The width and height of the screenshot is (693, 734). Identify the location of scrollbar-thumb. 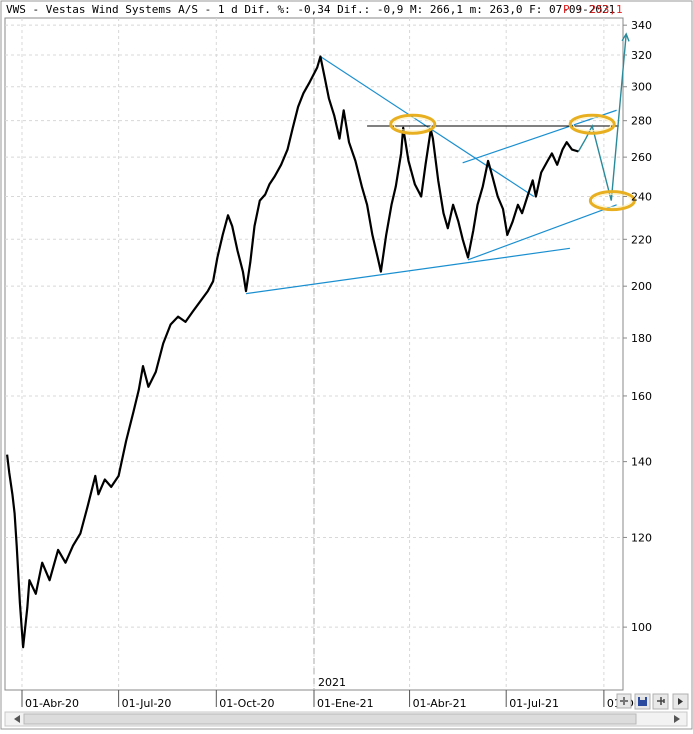
(330, 719).